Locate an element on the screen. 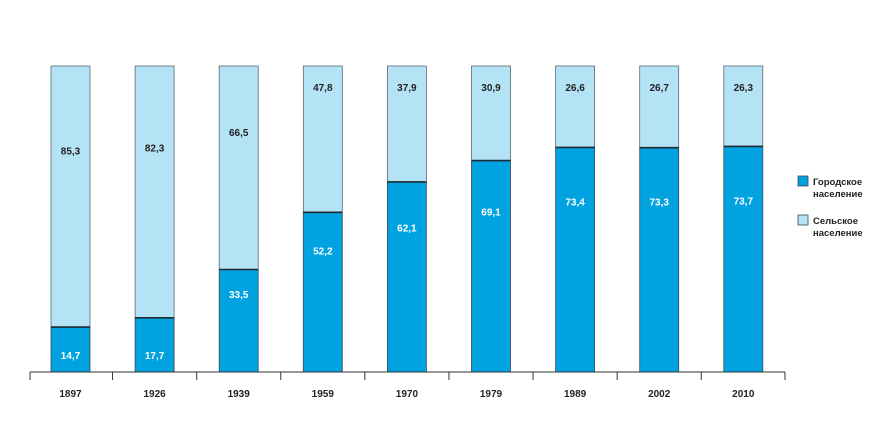 The image size is (870, 434). x-tick-label-2002: 2002 is located at coordinates (659, 394).